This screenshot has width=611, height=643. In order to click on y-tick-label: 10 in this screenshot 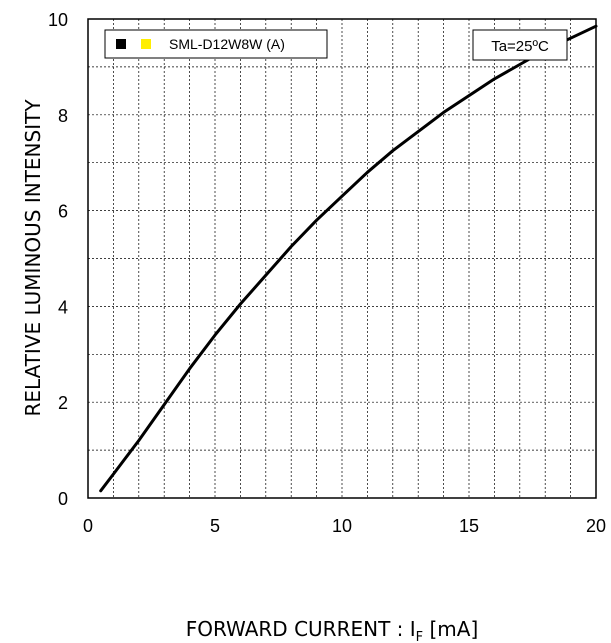, I will do `click(58, 20)`.